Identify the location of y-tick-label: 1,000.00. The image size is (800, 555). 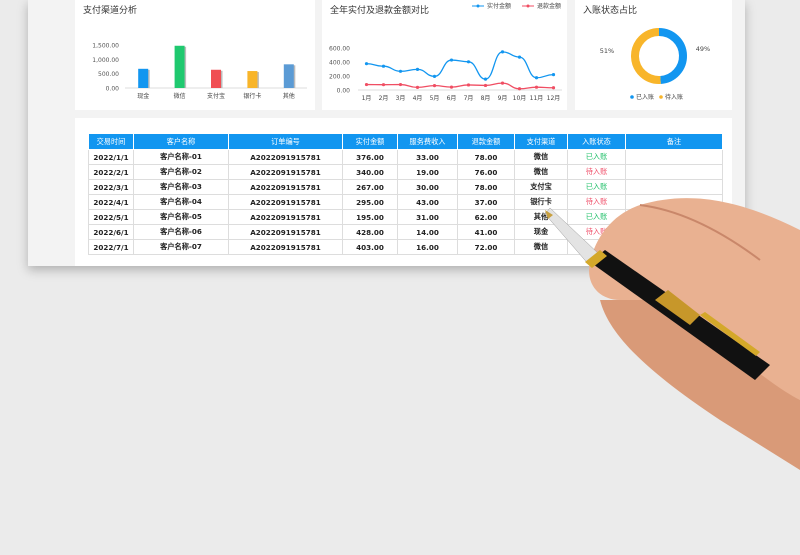
(105, 60).